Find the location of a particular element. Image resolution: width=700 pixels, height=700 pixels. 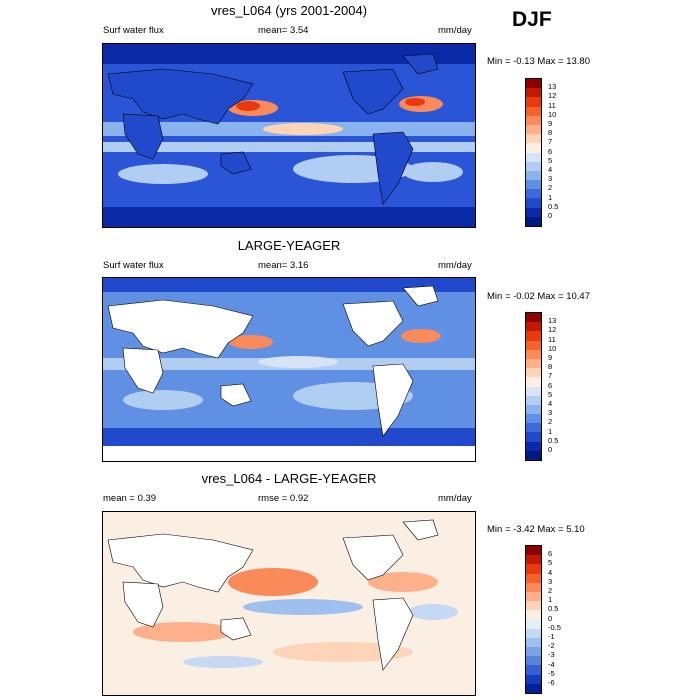

panel-3-map is located at coordinates (289, 603).